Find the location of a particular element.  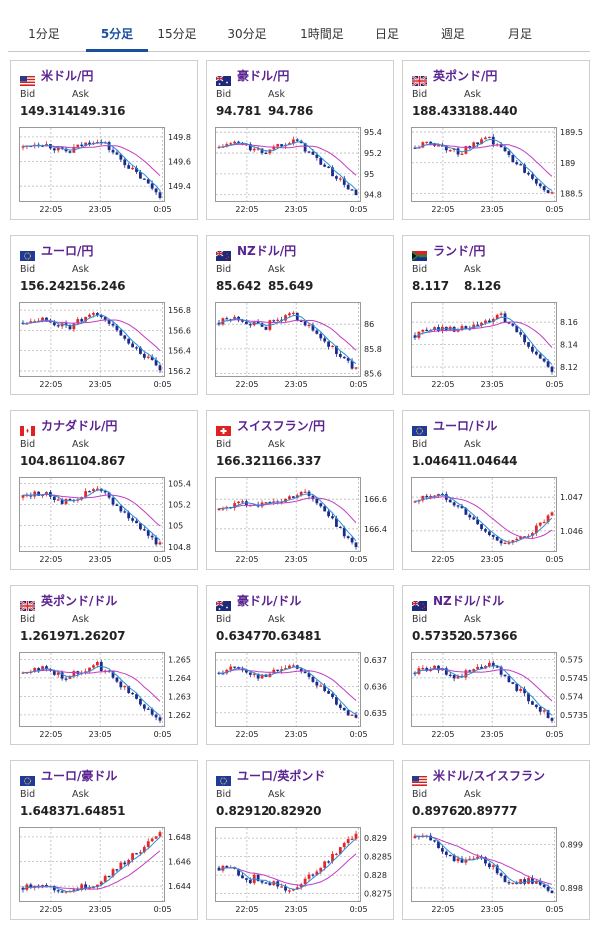

price-chart: 95.4 95.2 95 94.8 22:05 23:05 0:05 is located at coordinates (298, 170).